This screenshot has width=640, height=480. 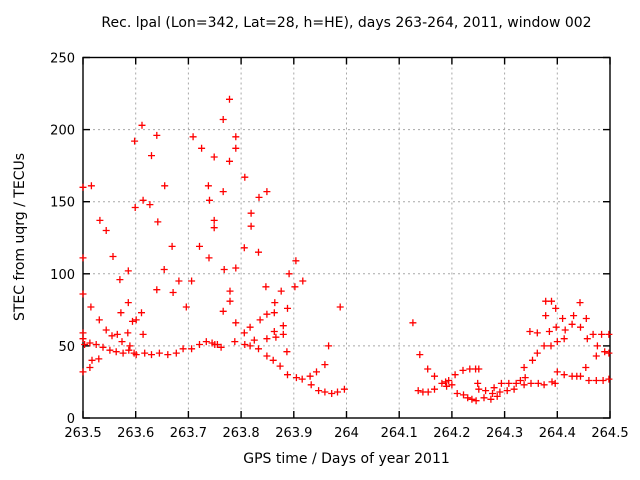 I want to click on x-tick-label: 264.1, so click(x=399, y=433).